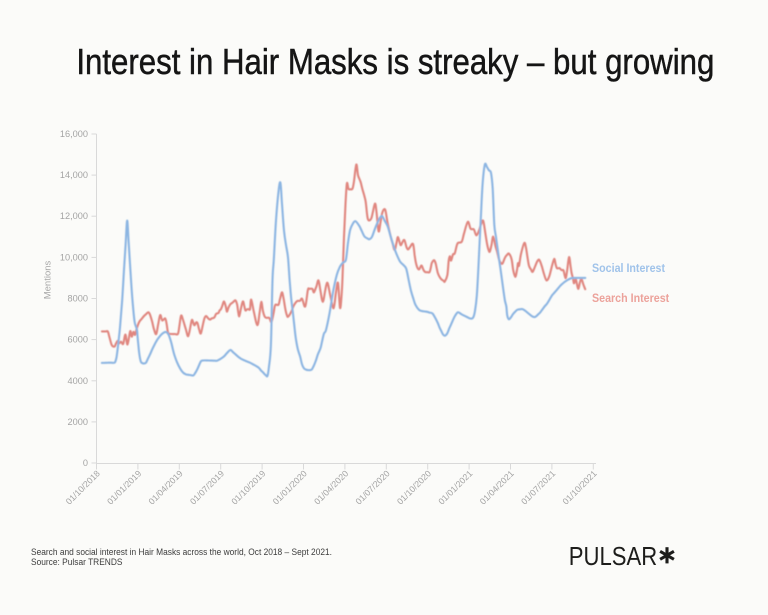  What do you see at coordinates (74, 175) in the screenshot?
I see `svg-text: 14,000` at bounding box center [74, 175].